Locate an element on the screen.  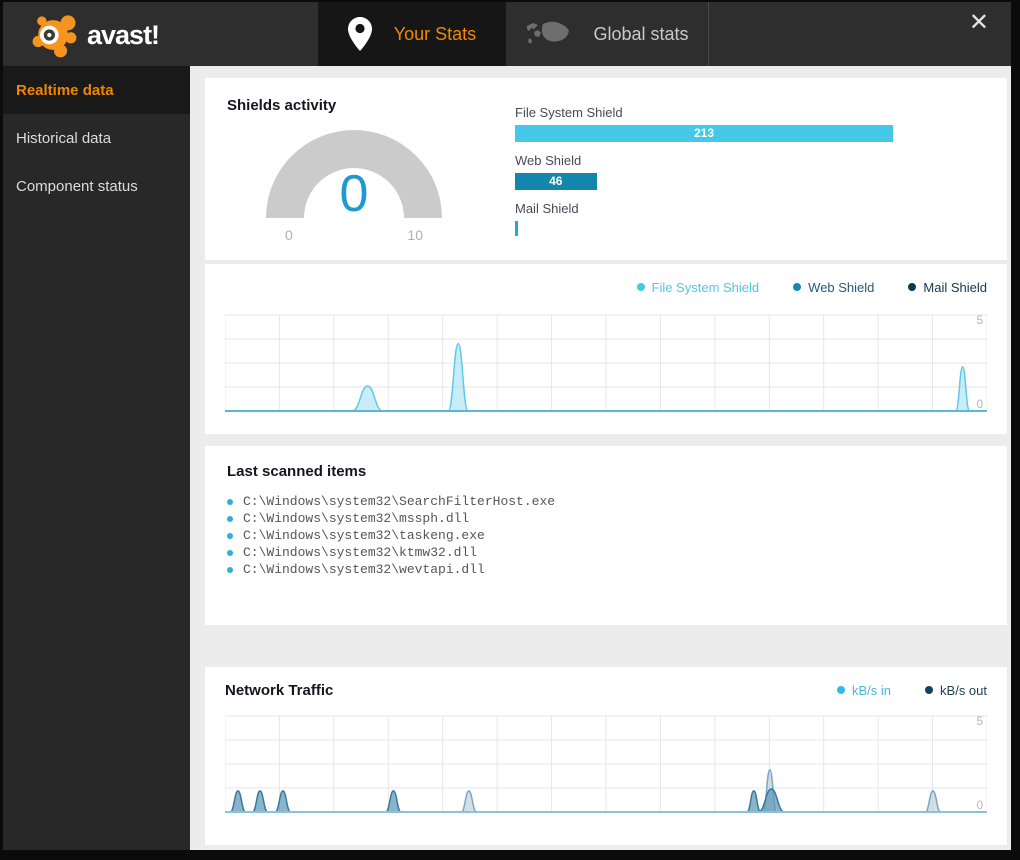
gauge-value: 0 is located at coordinates (354, 194).